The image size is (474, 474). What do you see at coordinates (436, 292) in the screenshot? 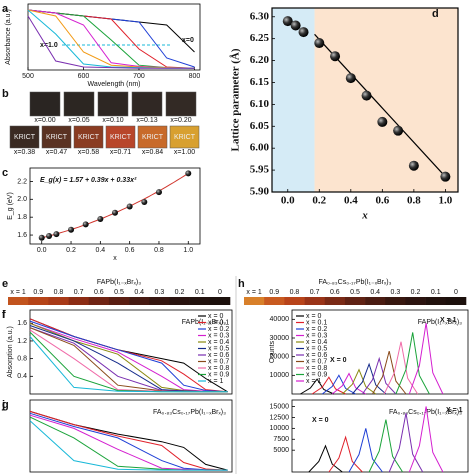
I see `strip-x-label: 0.1` at bounding box center [436, 292].